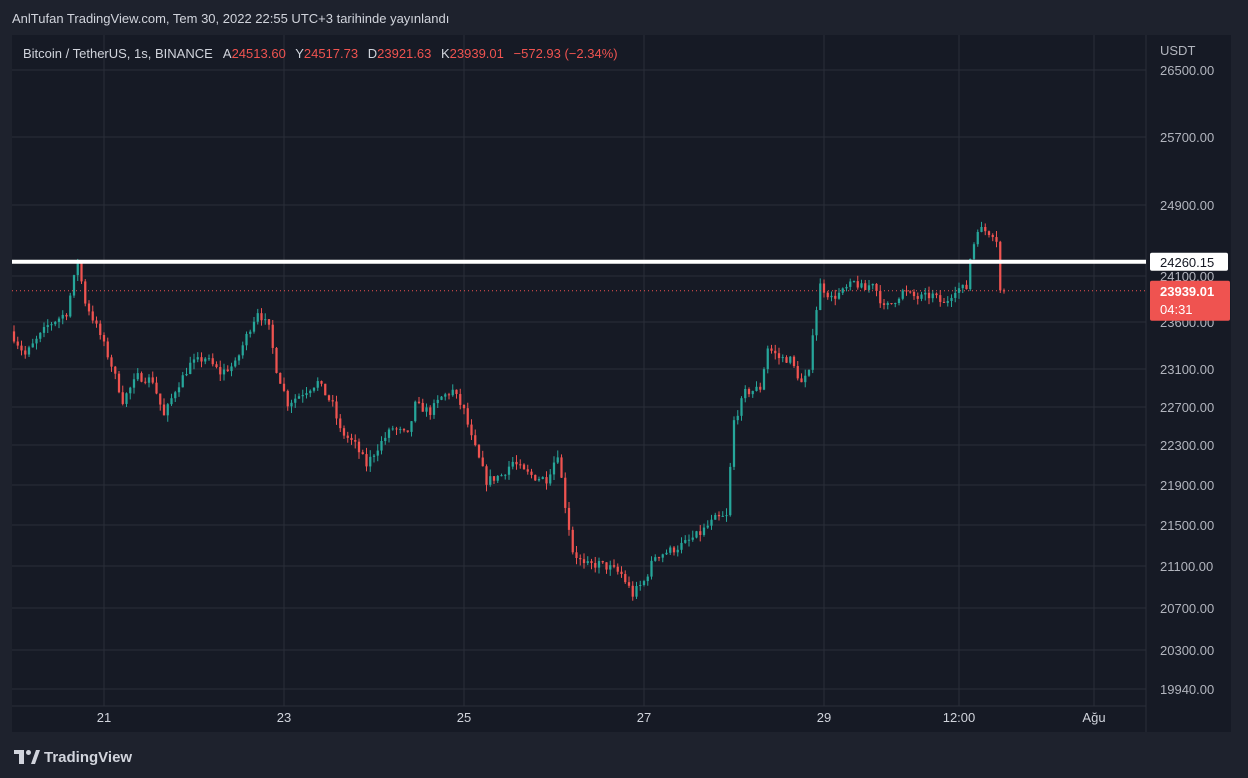 This screenshot has width=1248, height=778. What do you see at coordinates (27, 757) in the screenshot?
I see `tradingview-logo-icon` at bounding box center [27, 757].